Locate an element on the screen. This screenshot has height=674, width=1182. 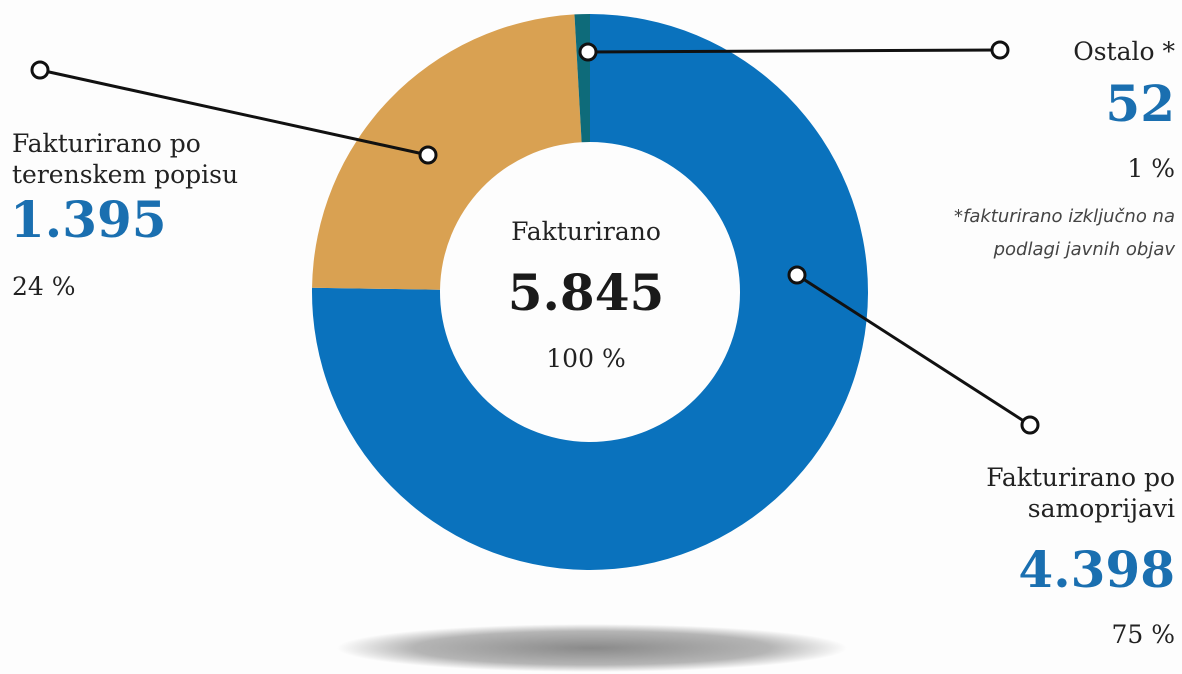
category-label: Fakturirano po terenskem popisu is located at coordinates (125, 159).